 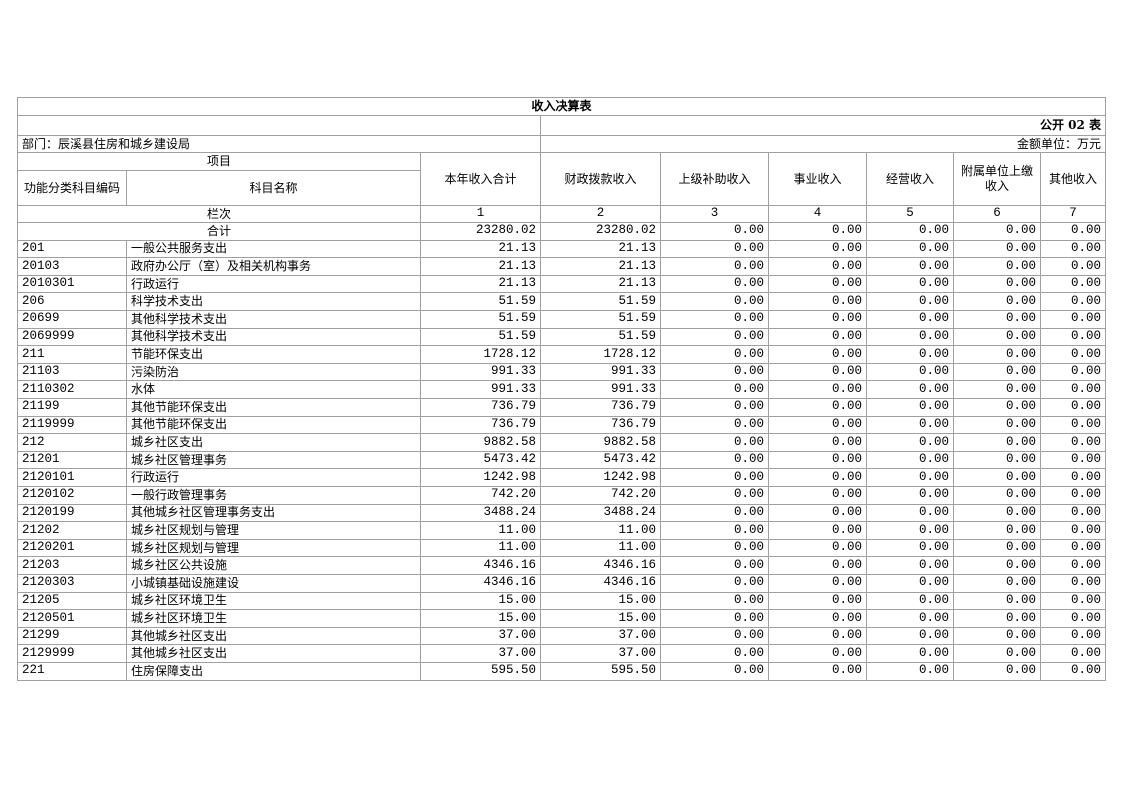 What do you see at coordinates (629, 512) in the screenshot?
I see `row-value-text: 3488.24` at bounding box center [629, 512].